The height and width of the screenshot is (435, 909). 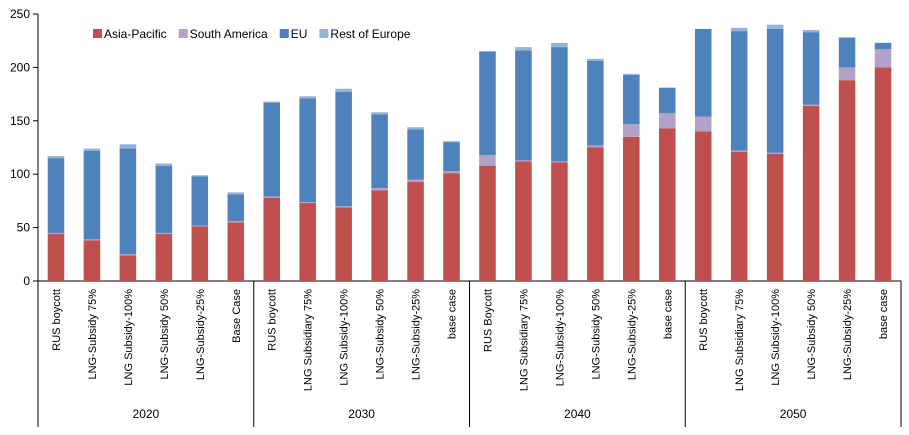 I want to click on y-tick-label: 250, so click(x=20, y=14).